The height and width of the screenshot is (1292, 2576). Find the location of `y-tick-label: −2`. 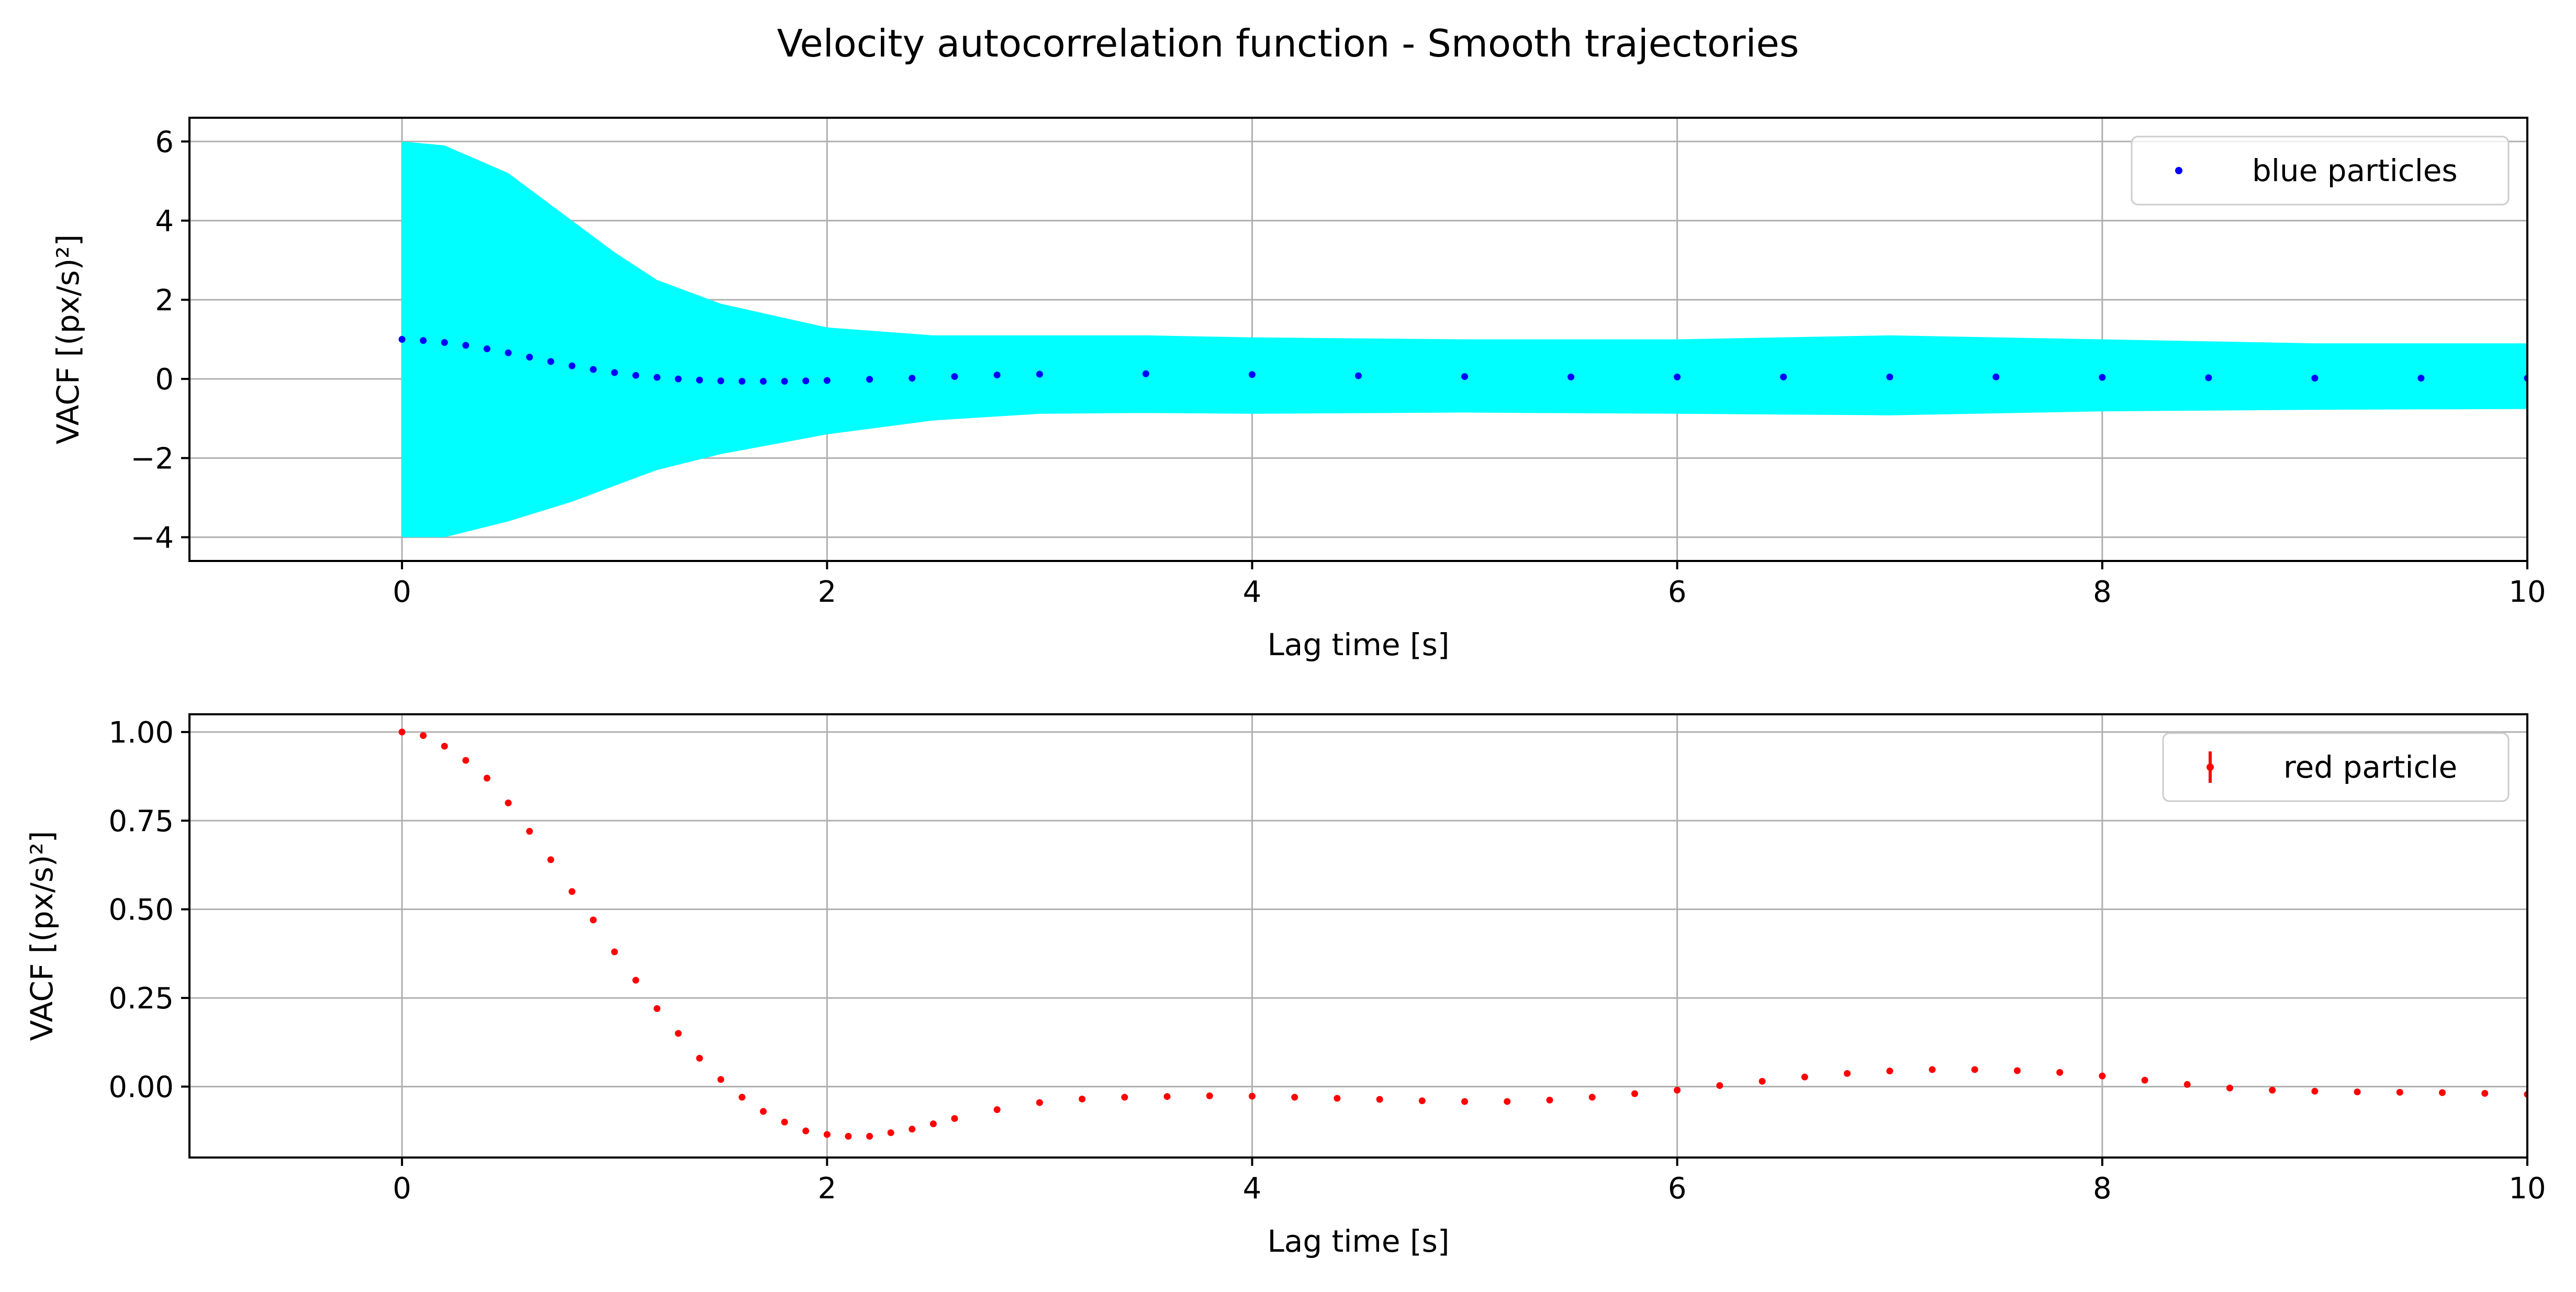

y-tick-label: −2 is located at coordinates (152, 459).